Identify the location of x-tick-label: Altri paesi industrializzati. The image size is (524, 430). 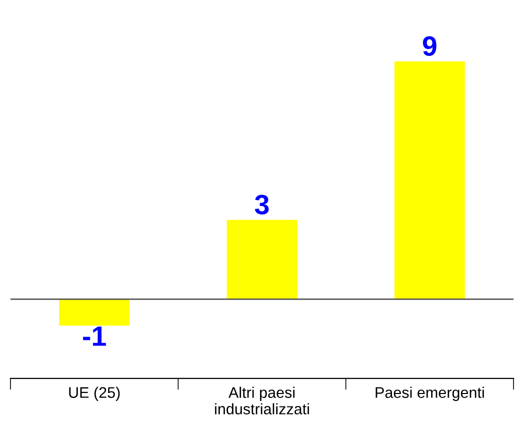
(262, 400).